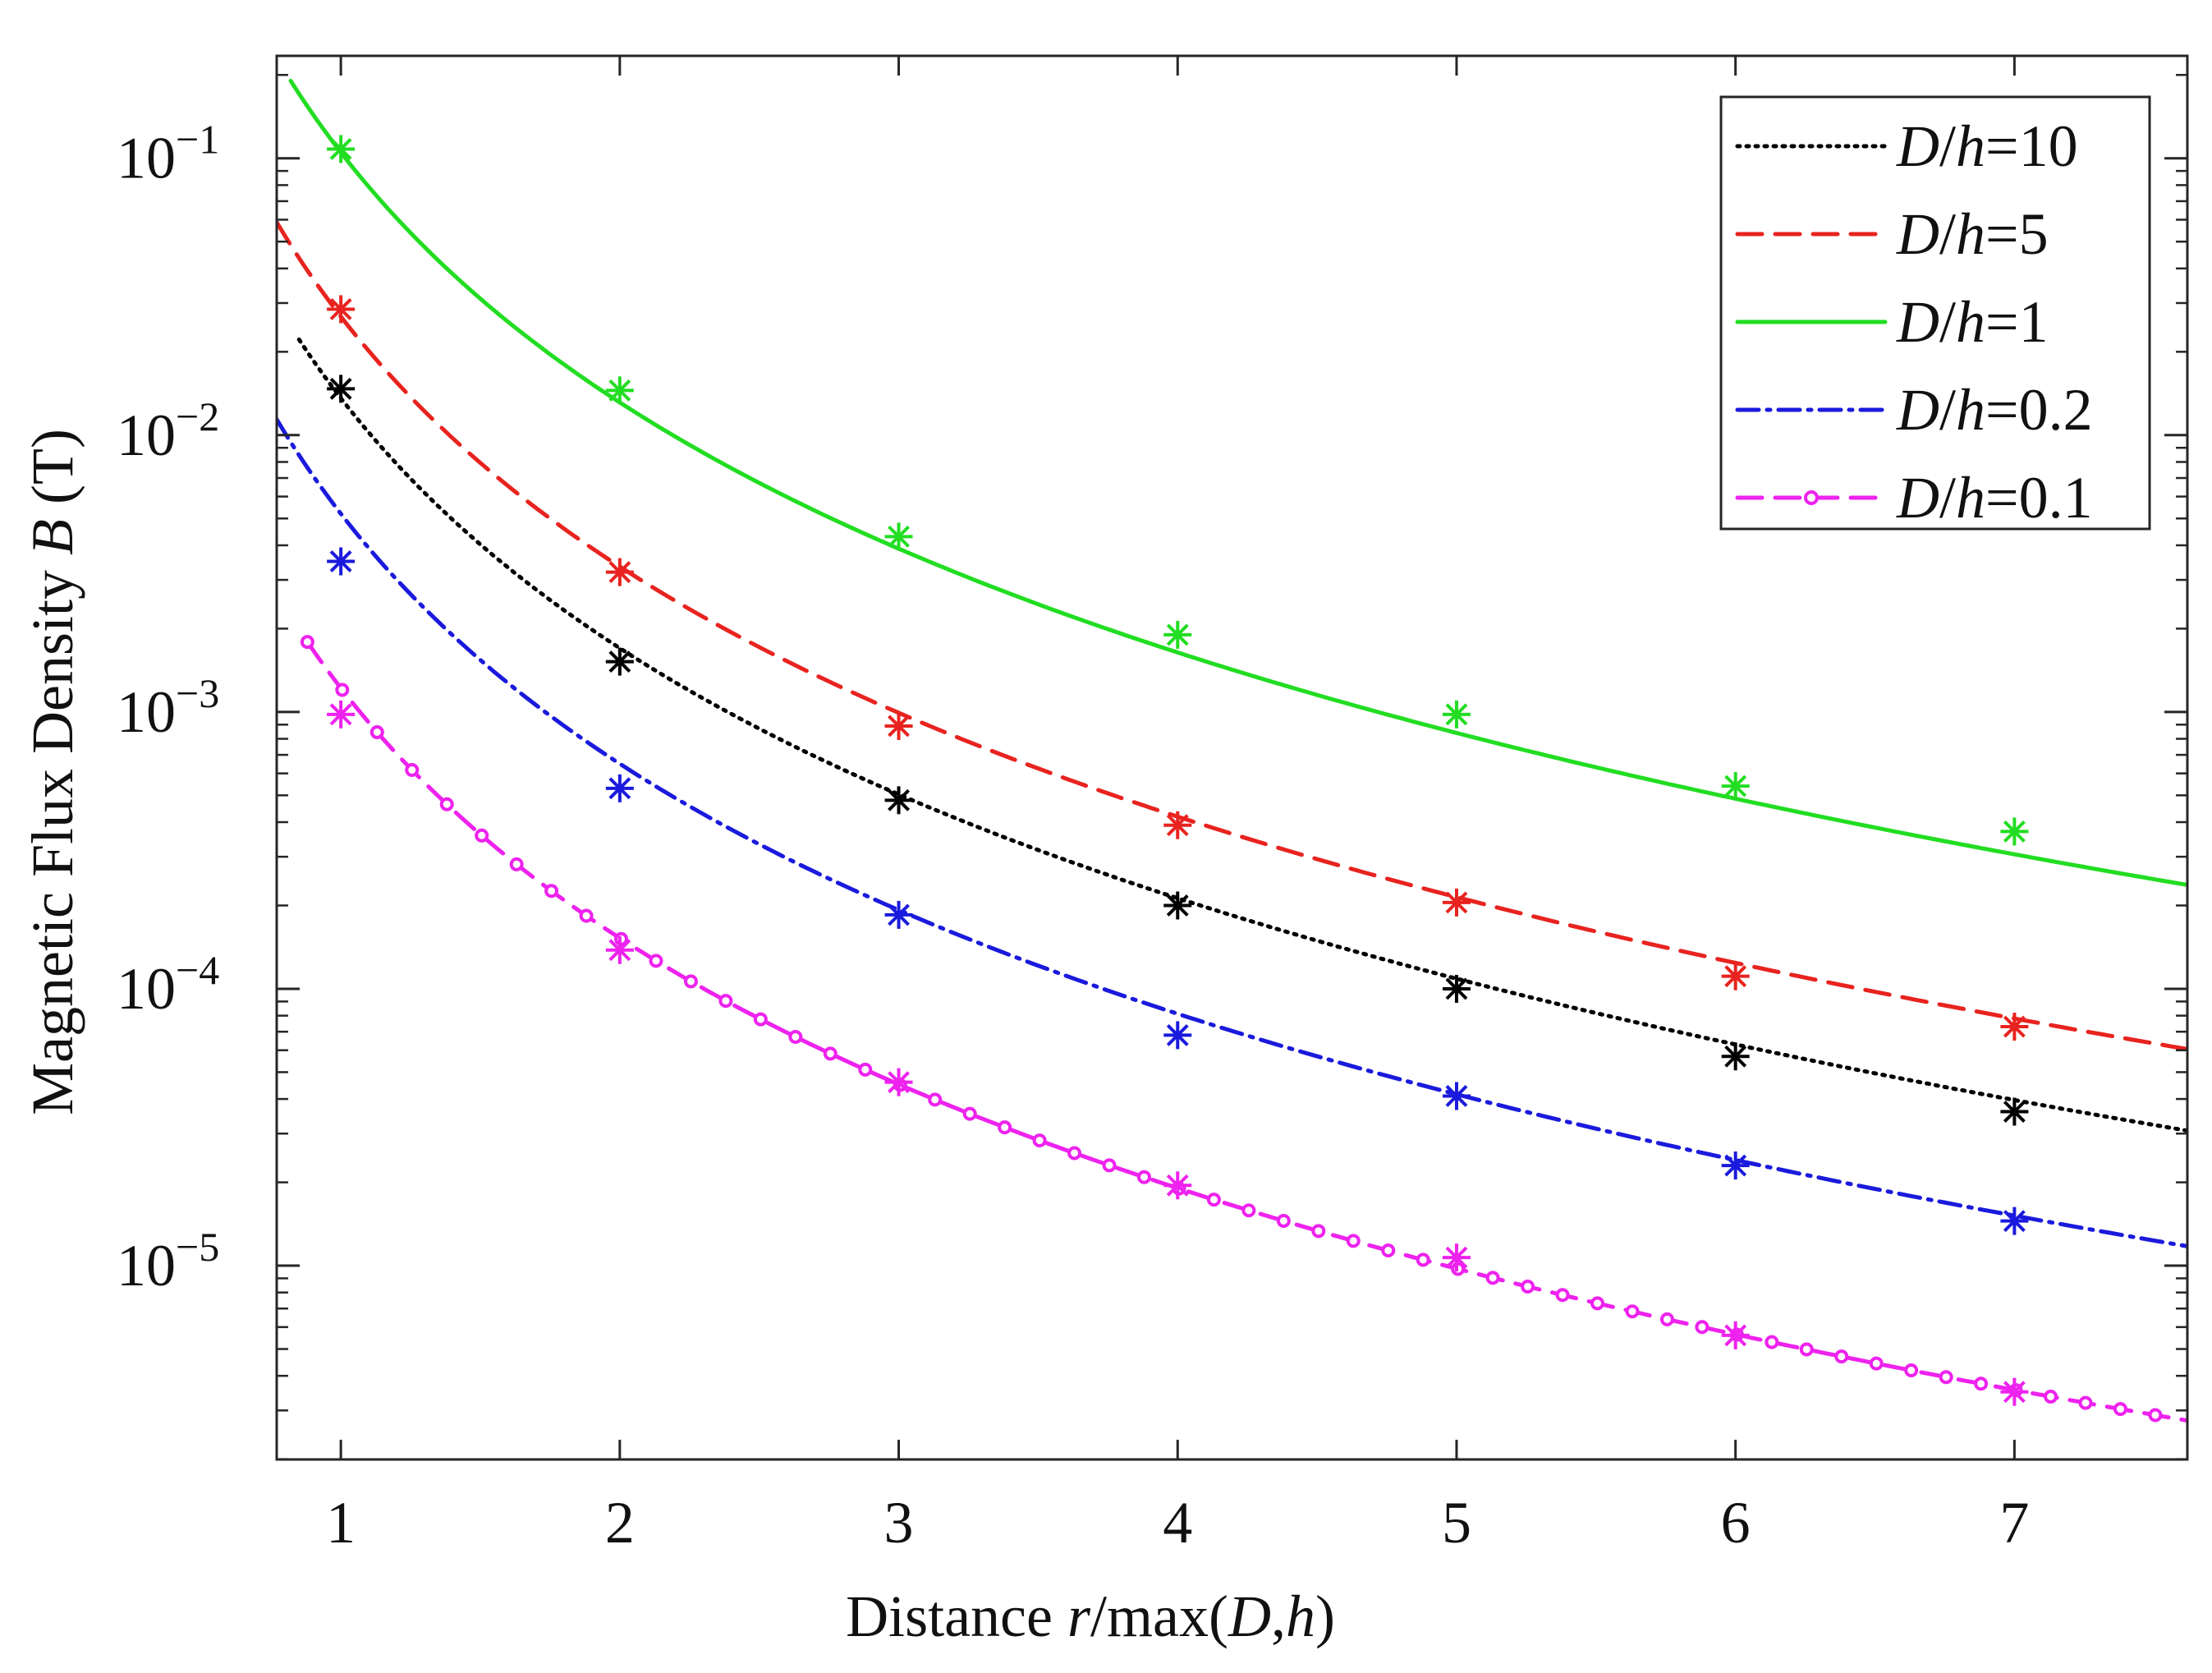 Image resolution: width=2212 pixels, height=1673 pixels. I want to click on y-tick-label-0: 10⁻¹, so click(168, 154).